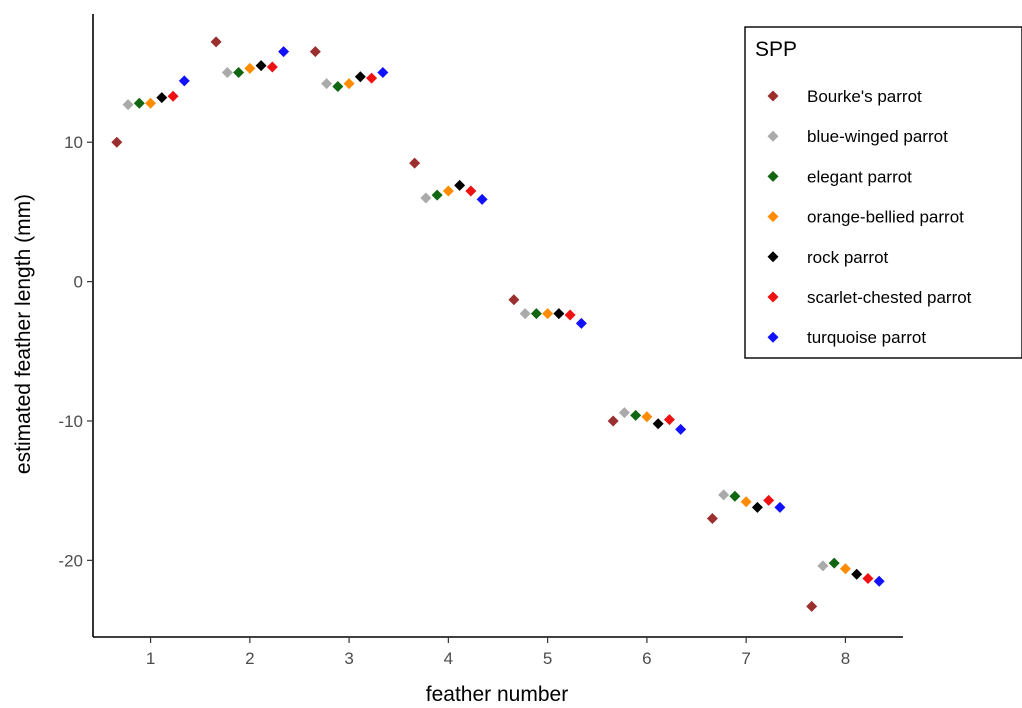 Image resolution: width=1022 pixels, height=708 pixels. I want to click on legend-label: elegant parrot, so click(859, 176).